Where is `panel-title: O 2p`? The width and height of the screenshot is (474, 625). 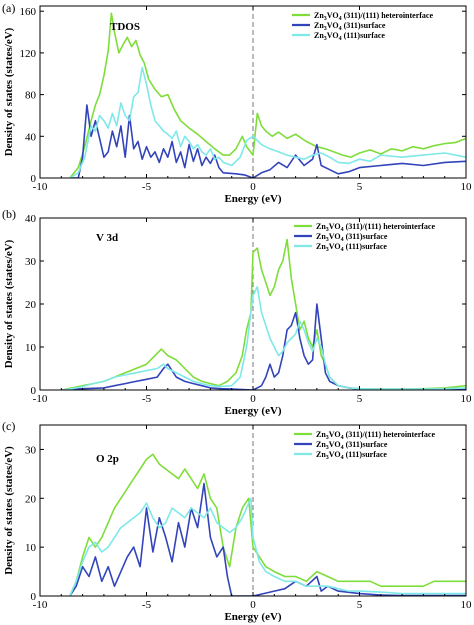 panel-title: O 2p is located at coordinates (107, 459).